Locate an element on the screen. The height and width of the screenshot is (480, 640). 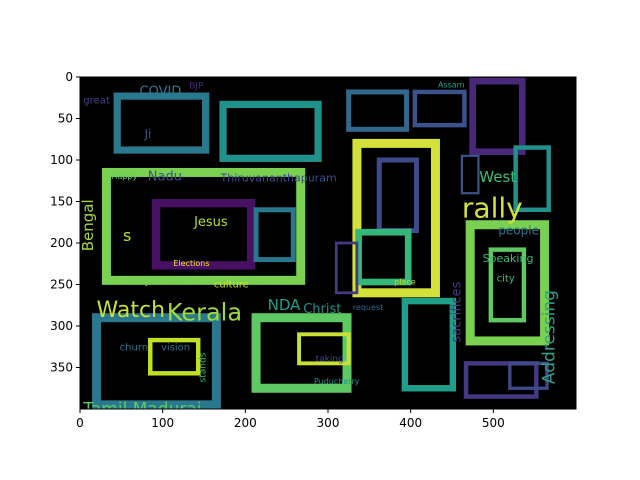
x-tick-label-5: 500 is located at coordinates (493, 423).